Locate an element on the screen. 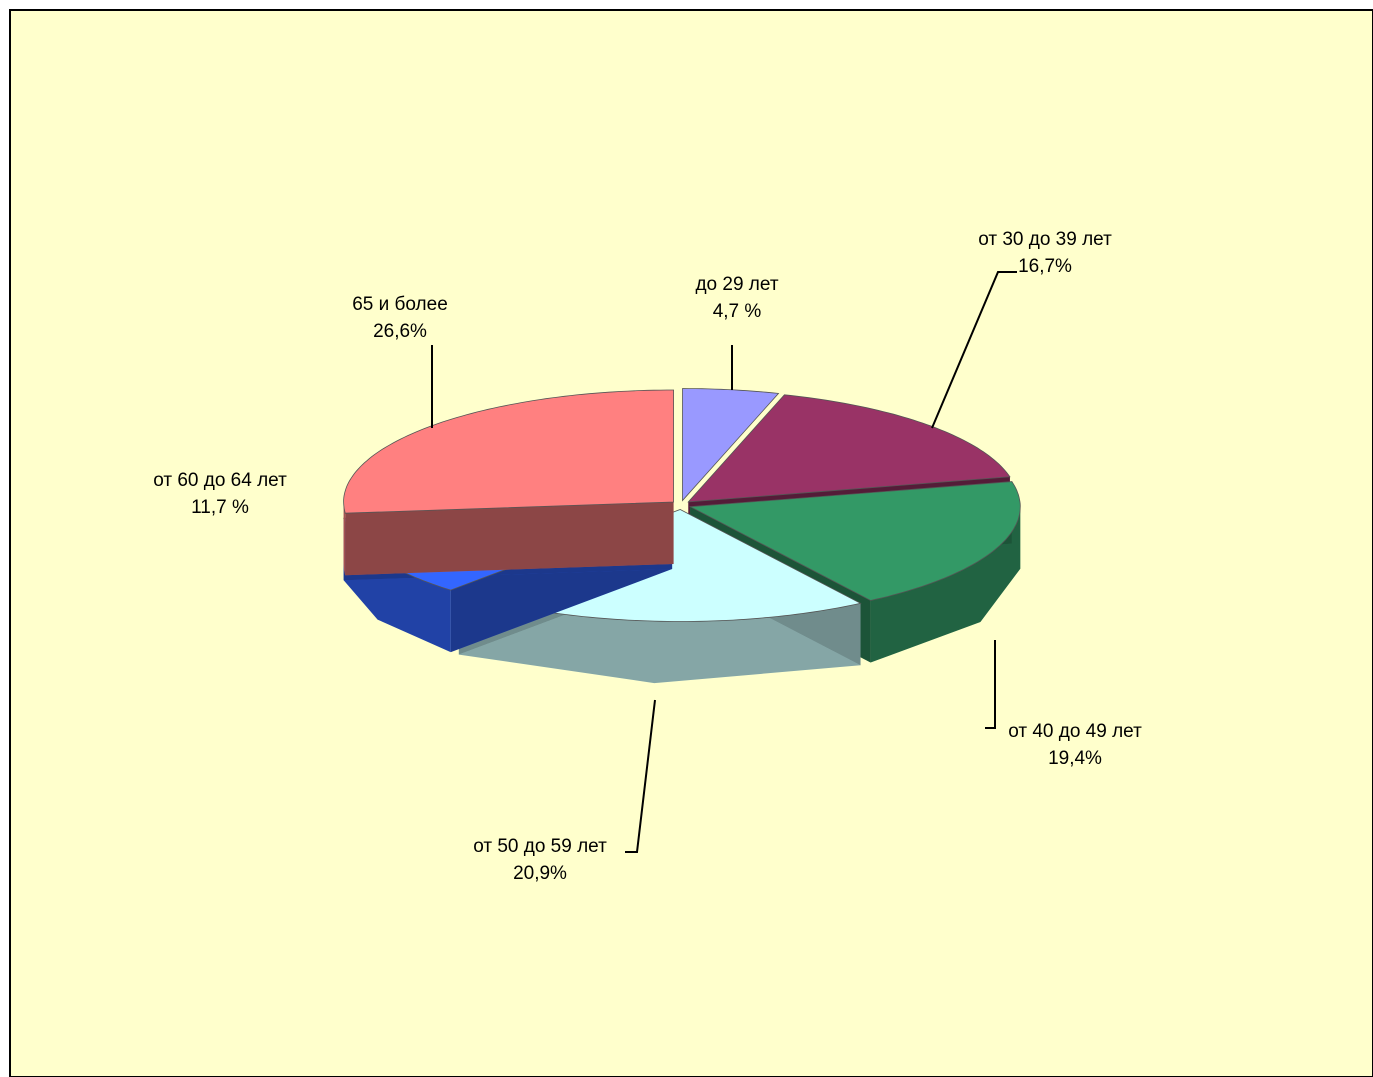 This screenshot has height=1077, width=1373. slice-label: до 29 лет is located at coordinates (736, 284).